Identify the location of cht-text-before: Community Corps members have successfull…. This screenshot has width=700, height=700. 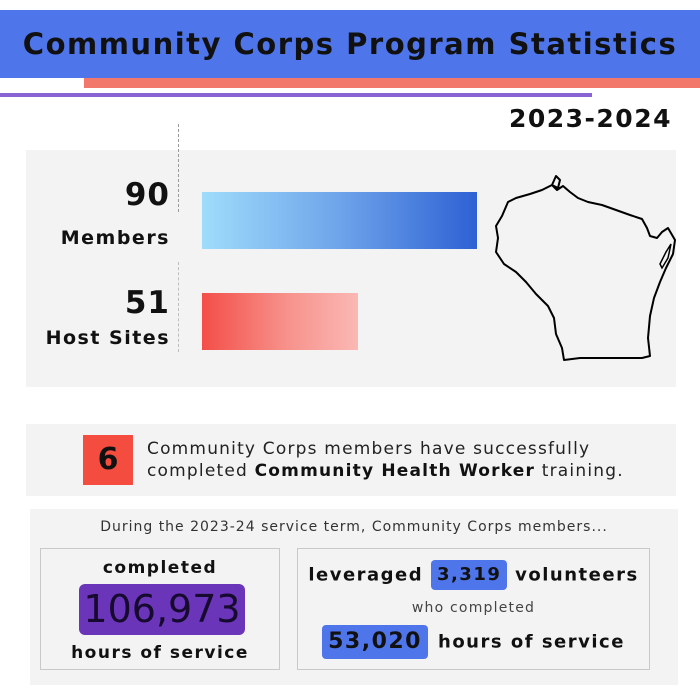
(369, 460).